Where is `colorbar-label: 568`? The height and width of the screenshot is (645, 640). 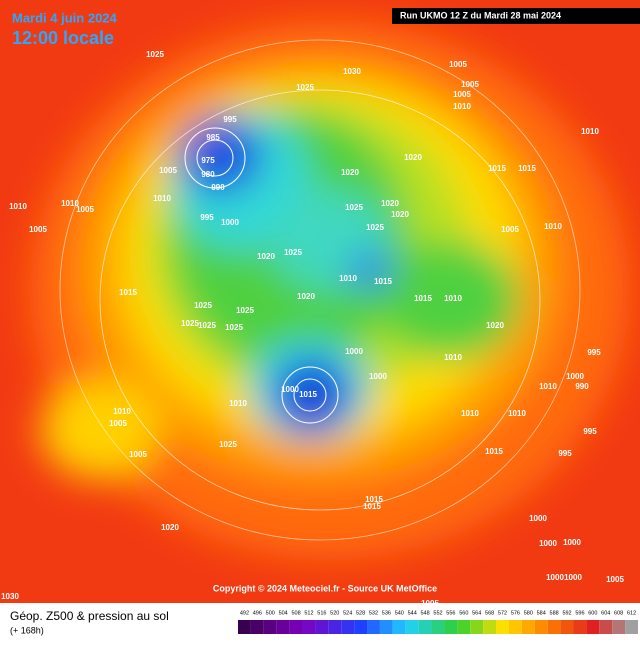 colorbar-label: 568 is located at coordinates (489, 613).